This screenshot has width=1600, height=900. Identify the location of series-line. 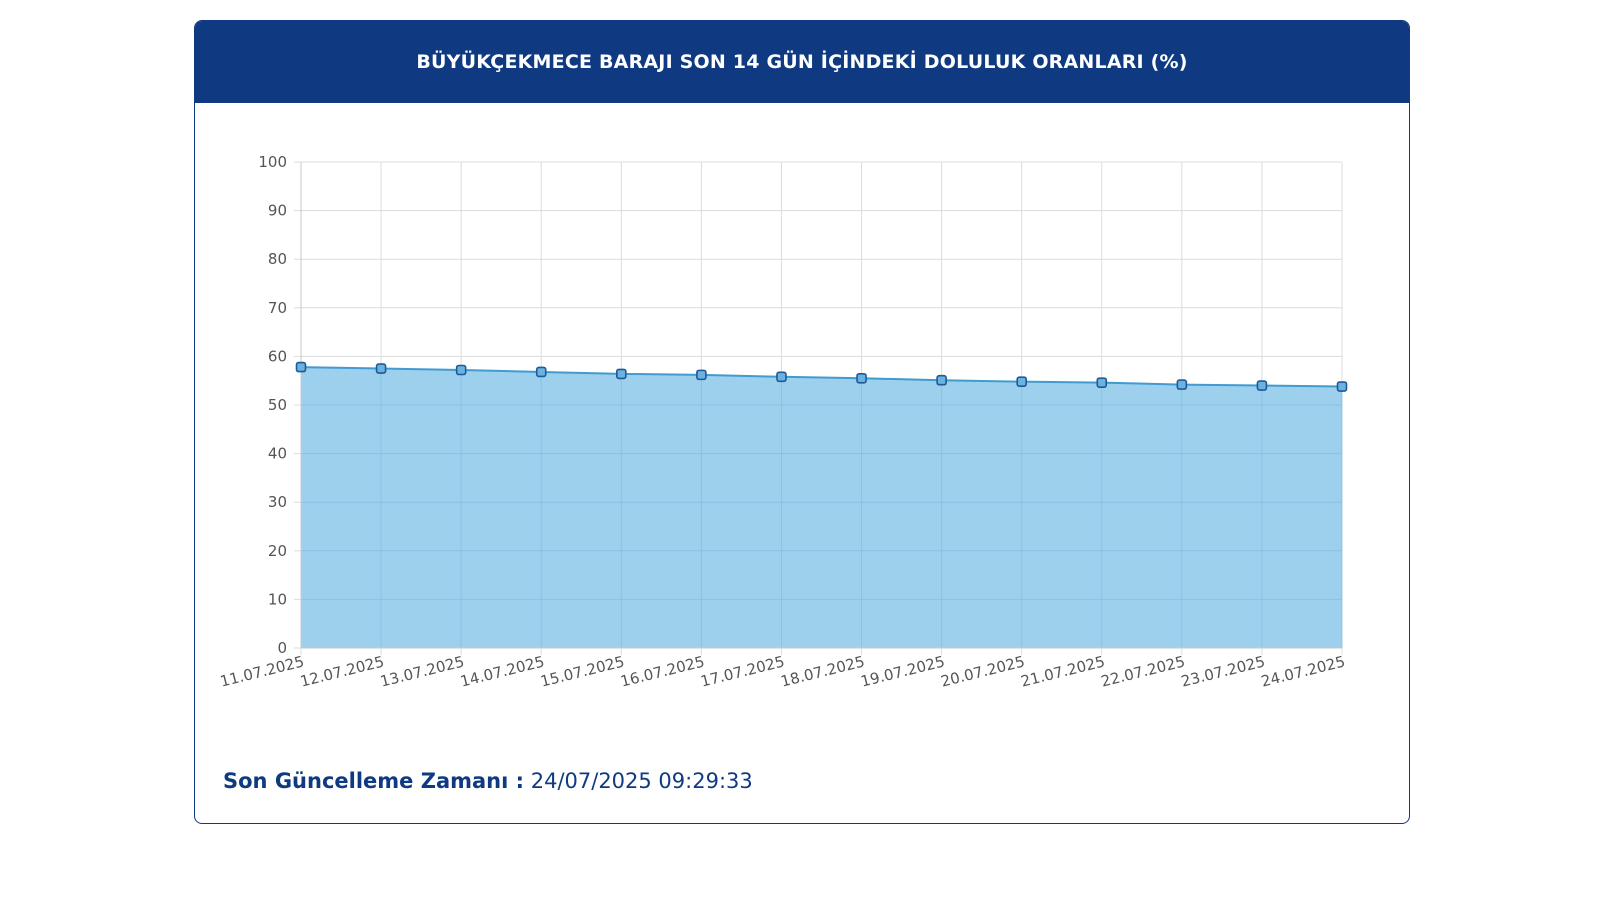
(821, 377).